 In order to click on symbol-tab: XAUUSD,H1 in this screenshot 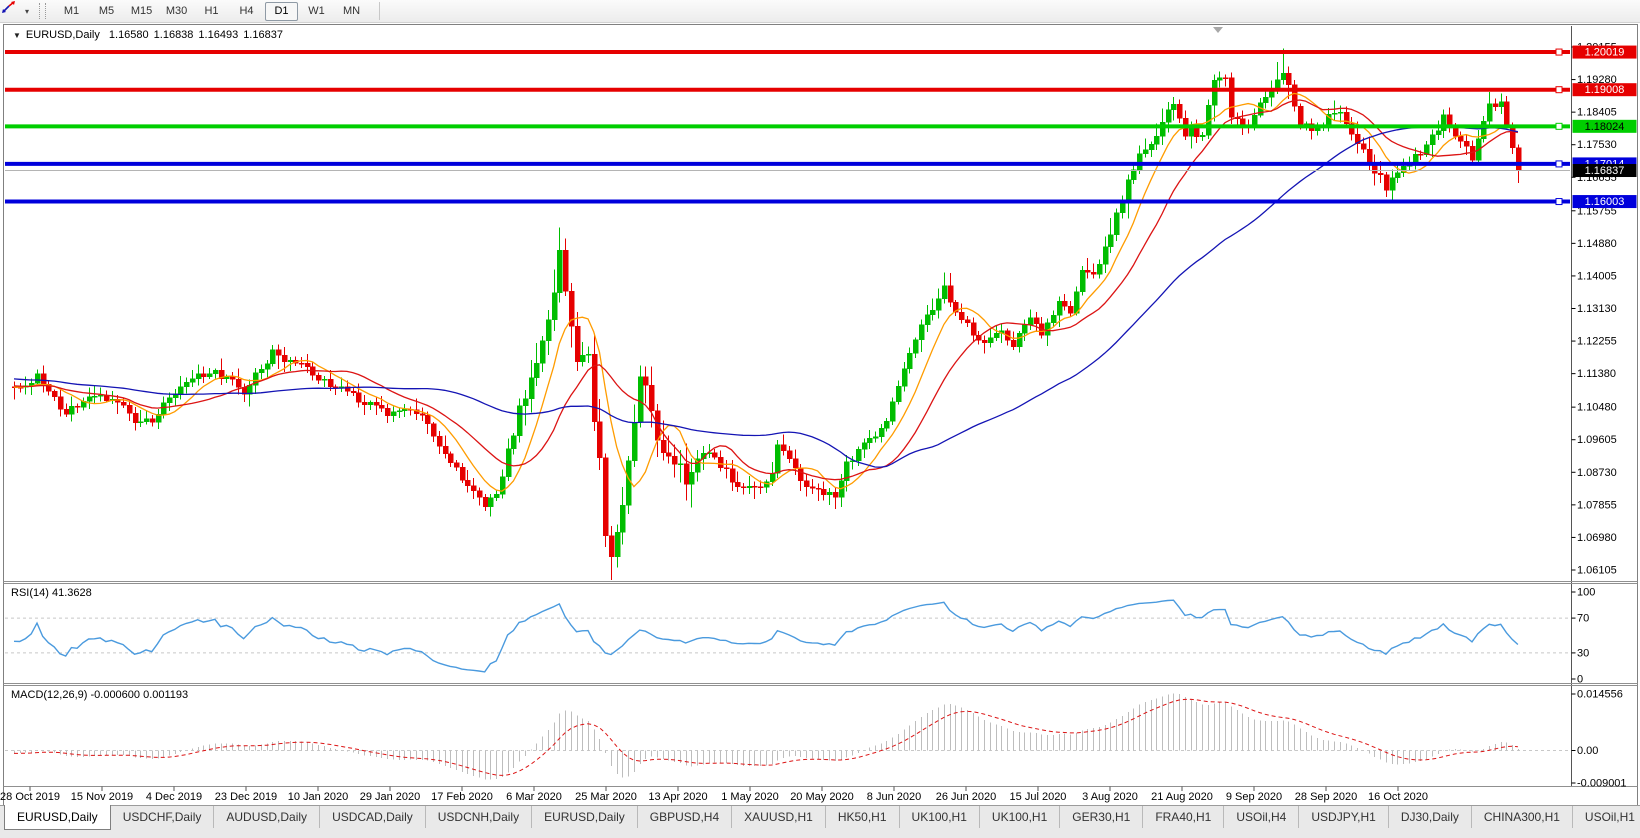, I will do `click(778, 817)`.